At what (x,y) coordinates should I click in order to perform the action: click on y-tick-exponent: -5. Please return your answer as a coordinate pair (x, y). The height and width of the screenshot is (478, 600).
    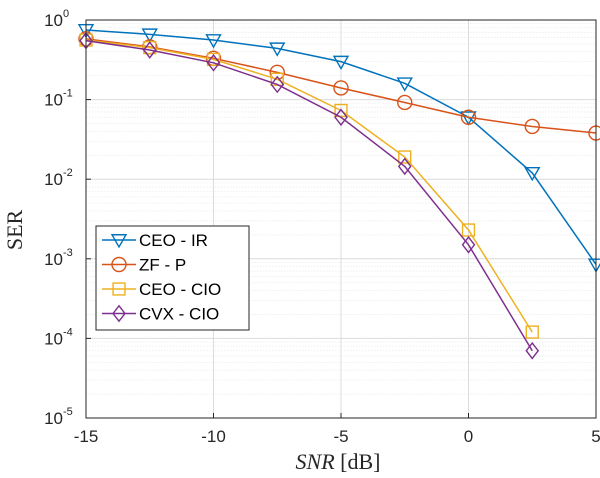
    Looking at the image, I should click on (68, 412).